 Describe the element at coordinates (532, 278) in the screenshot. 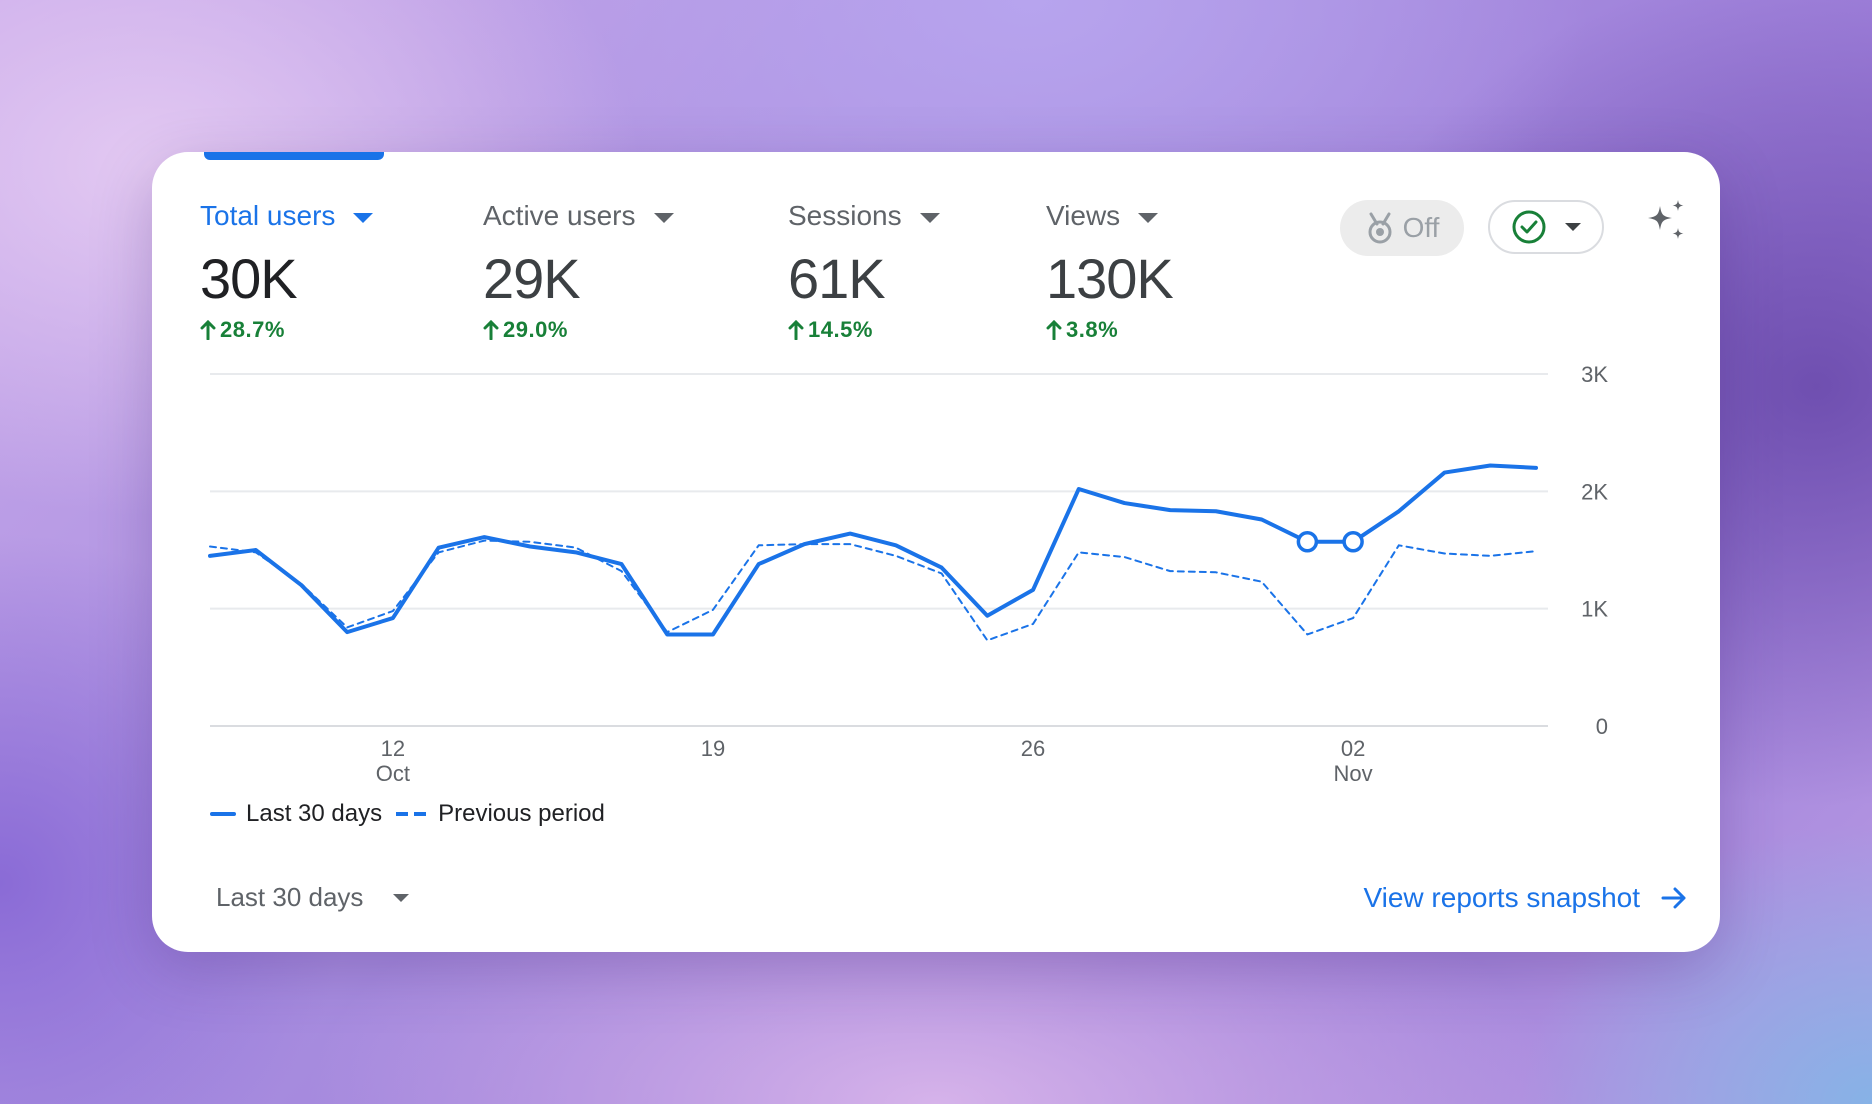

I see `metric-value: 29K` at that location.